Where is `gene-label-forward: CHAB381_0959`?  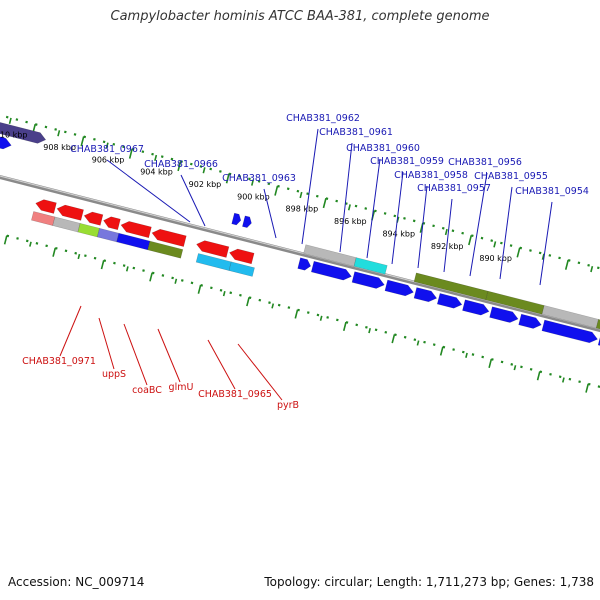 gene-label-forward: CHAB381_0959 is located at coordinates (407, 161).